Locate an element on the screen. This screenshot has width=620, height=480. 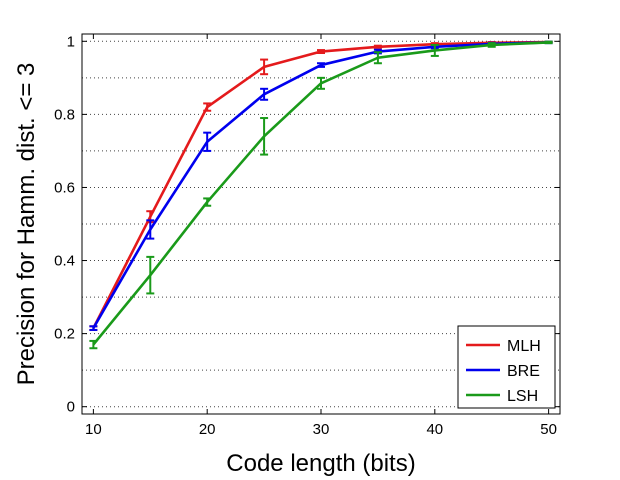
y-tick-label: 0.6 is located at coordinates (64, 187).